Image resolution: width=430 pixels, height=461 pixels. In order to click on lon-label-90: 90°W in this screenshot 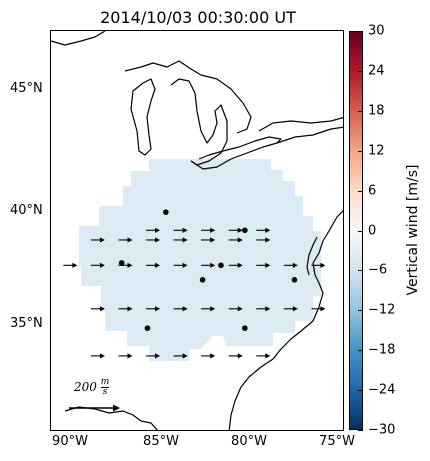, I will do `click(70, 441)`.